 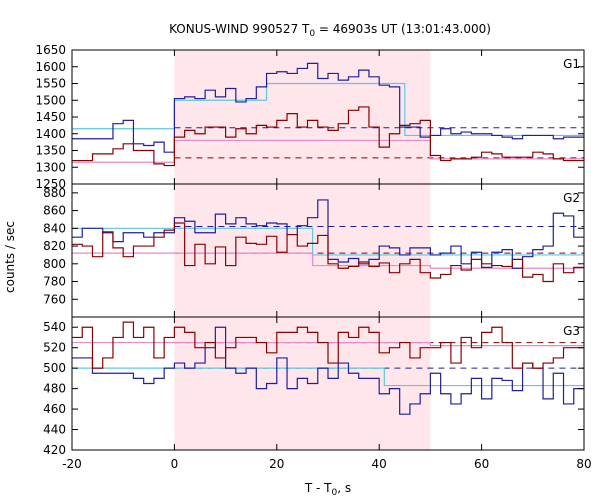 What do you see at coordinates (312, 34) in the screenshot?
I see `chart-title-sub: 0` at bounding box center [312, 34].